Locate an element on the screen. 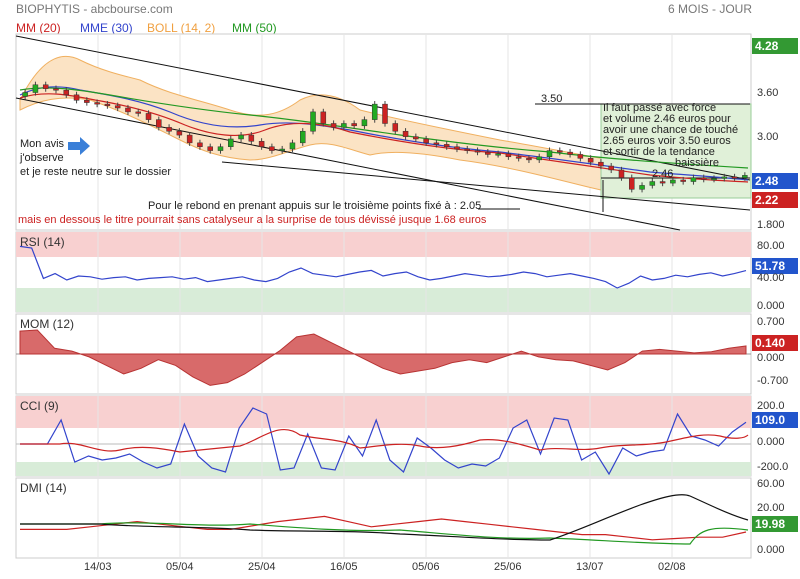 The image size is (800, 579). rsi-tick-40: 40.00 is located at coordinates (771, 278).